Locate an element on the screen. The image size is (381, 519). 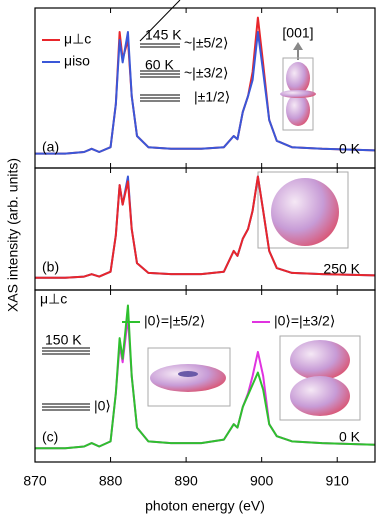
legend-label: |0⟩=|±5/2⟩ is located at coordinates (174, 321).